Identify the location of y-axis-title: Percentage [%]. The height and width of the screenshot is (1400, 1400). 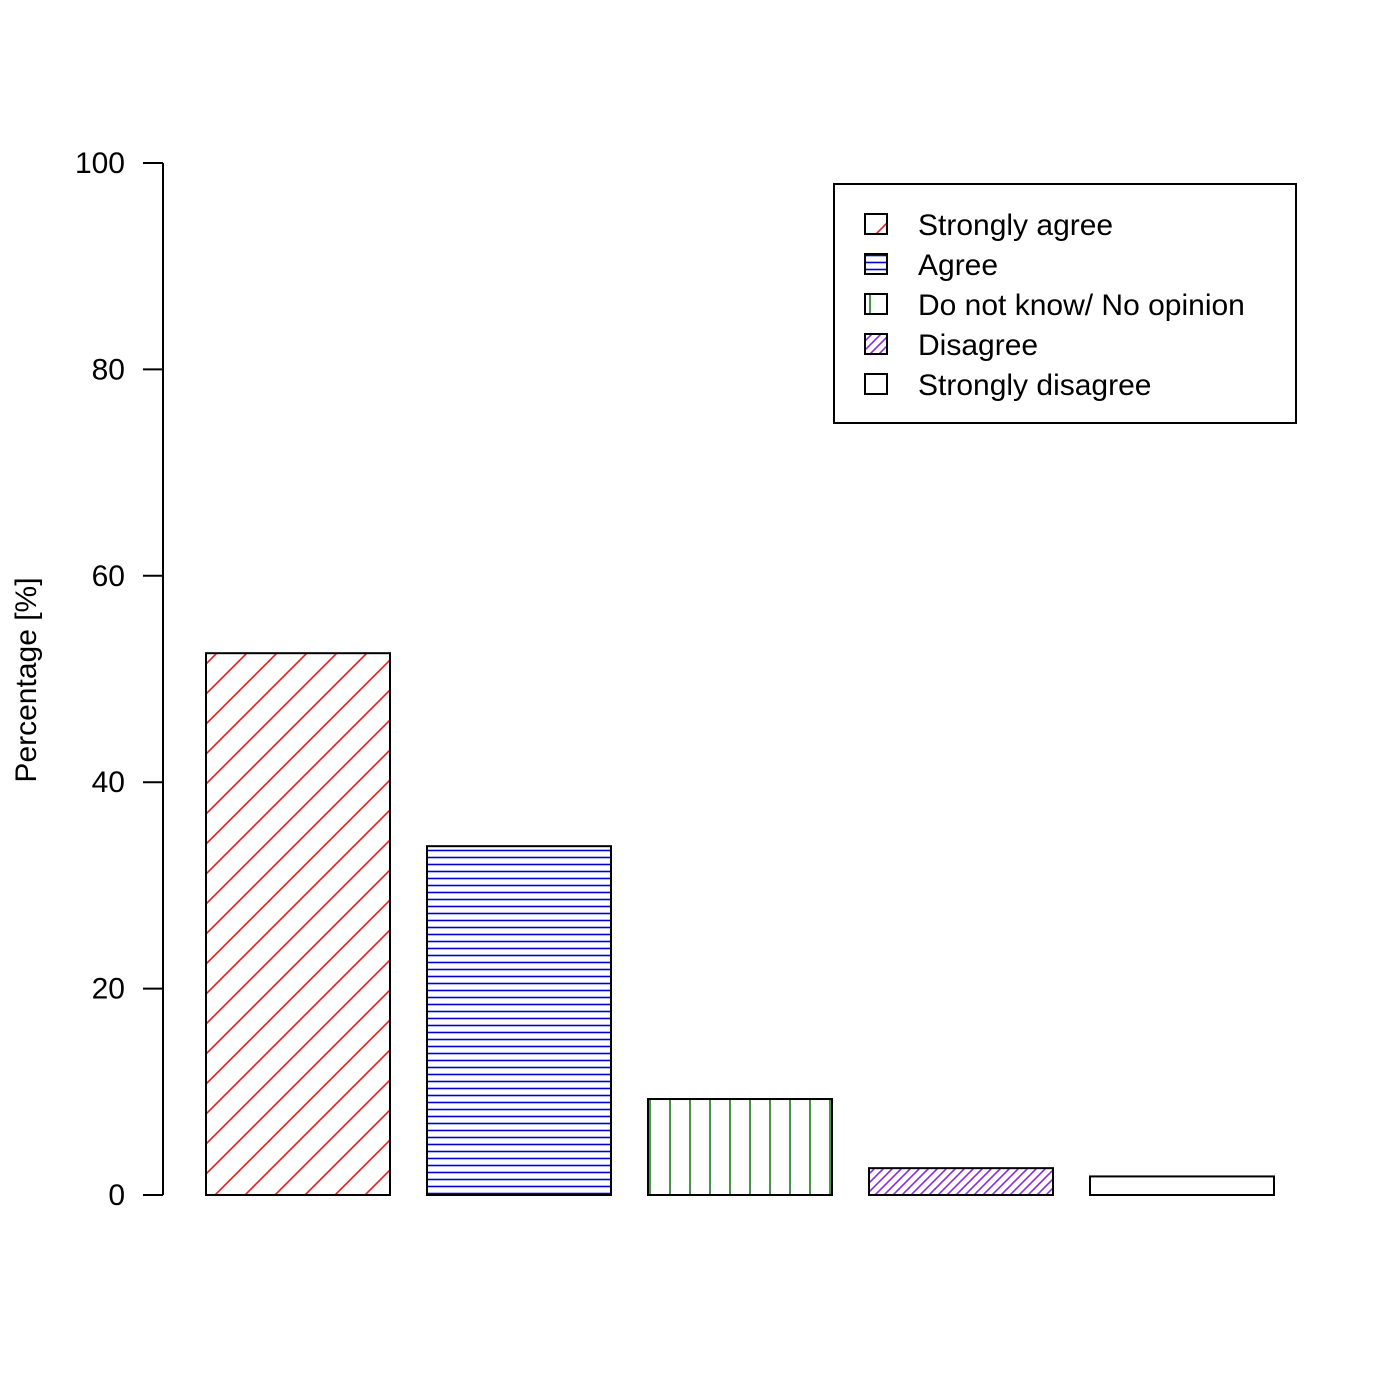
(26, 679).